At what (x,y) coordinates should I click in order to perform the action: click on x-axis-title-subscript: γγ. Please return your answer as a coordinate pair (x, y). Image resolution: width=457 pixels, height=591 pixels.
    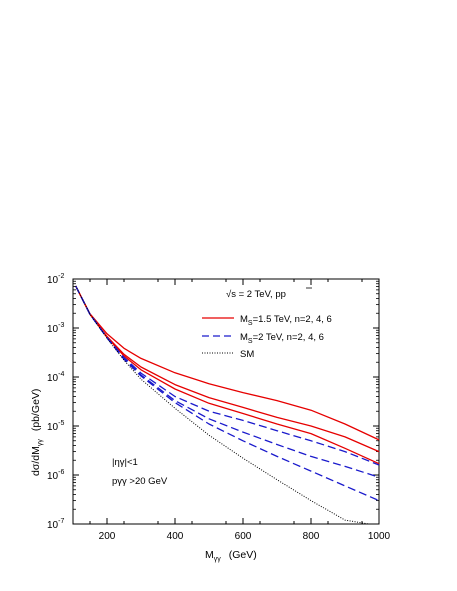
    Looking at the image, I should click on (218, 559).